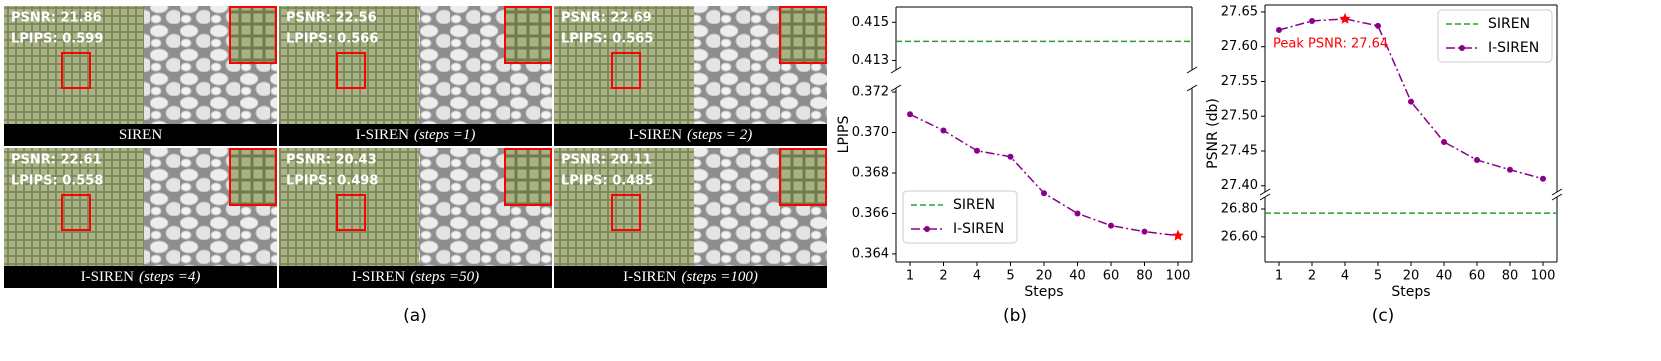 The height and width of the screenshot is (361, 1661). I want to click on y-tick-label: 27.55, so click(1239, 81).